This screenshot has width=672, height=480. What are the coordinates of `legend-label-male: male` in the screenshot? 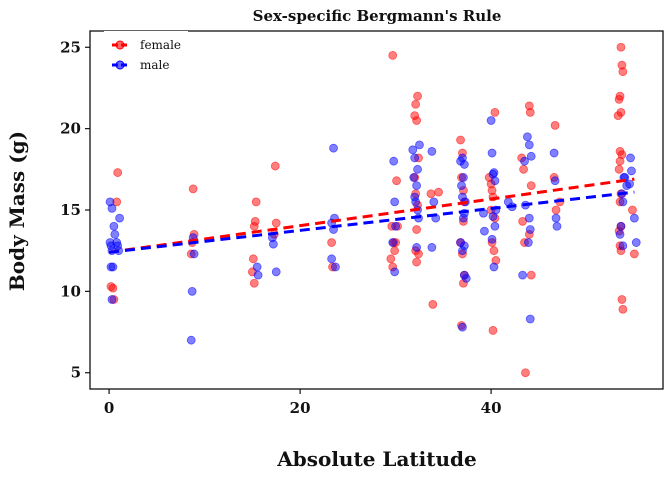 It's located at (154, 65).